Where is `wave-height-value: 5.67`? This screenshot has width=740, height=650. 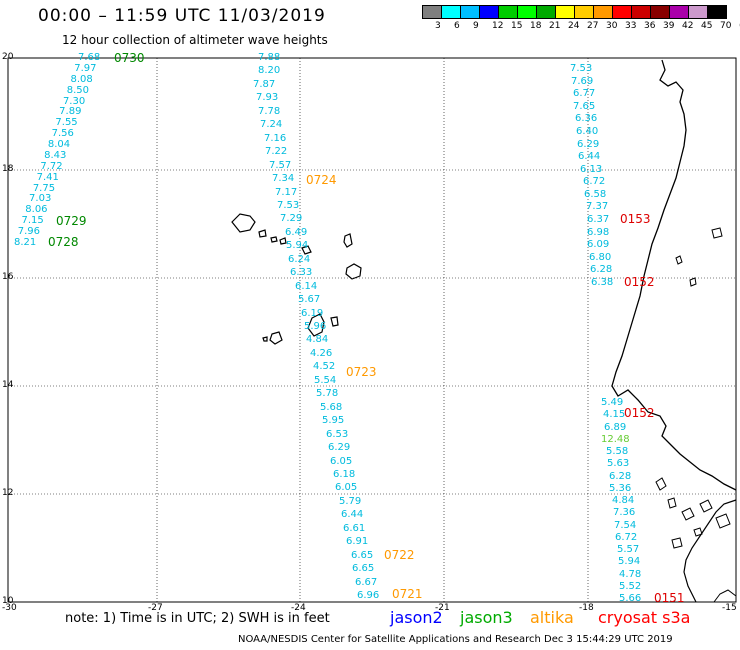 wave-height-value: 5.67 is located at coordinates (309, 300).